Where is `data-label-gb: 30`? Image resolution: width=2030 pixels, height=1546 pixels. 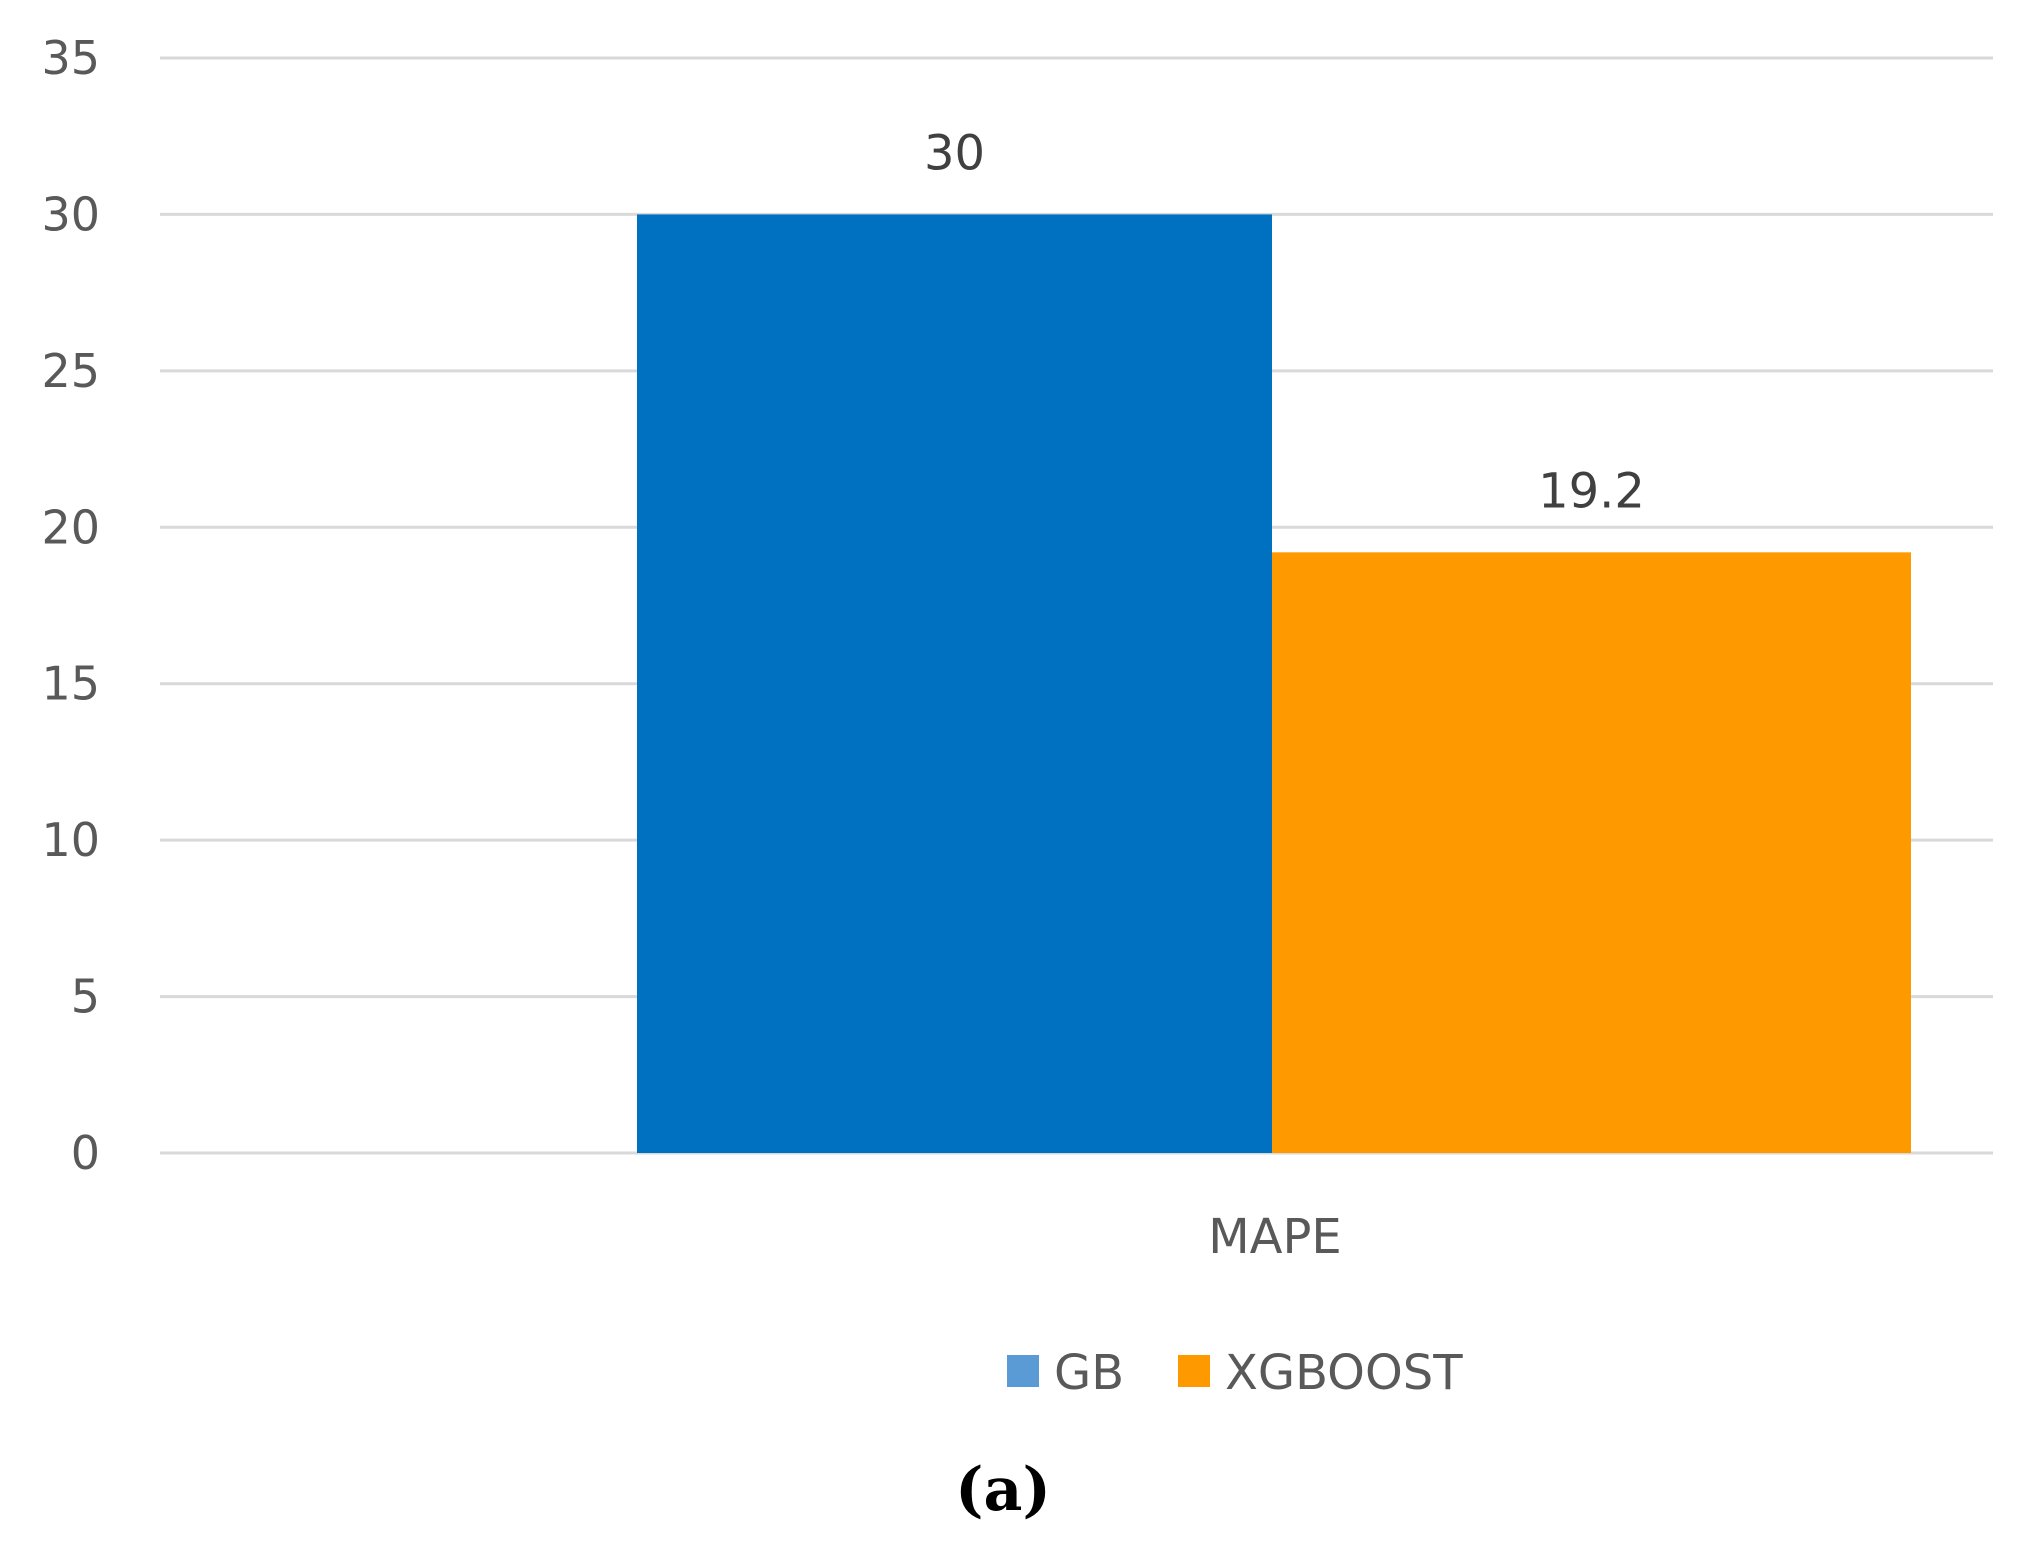
data-label-gb: 30 is located at coordinates (954, 153).